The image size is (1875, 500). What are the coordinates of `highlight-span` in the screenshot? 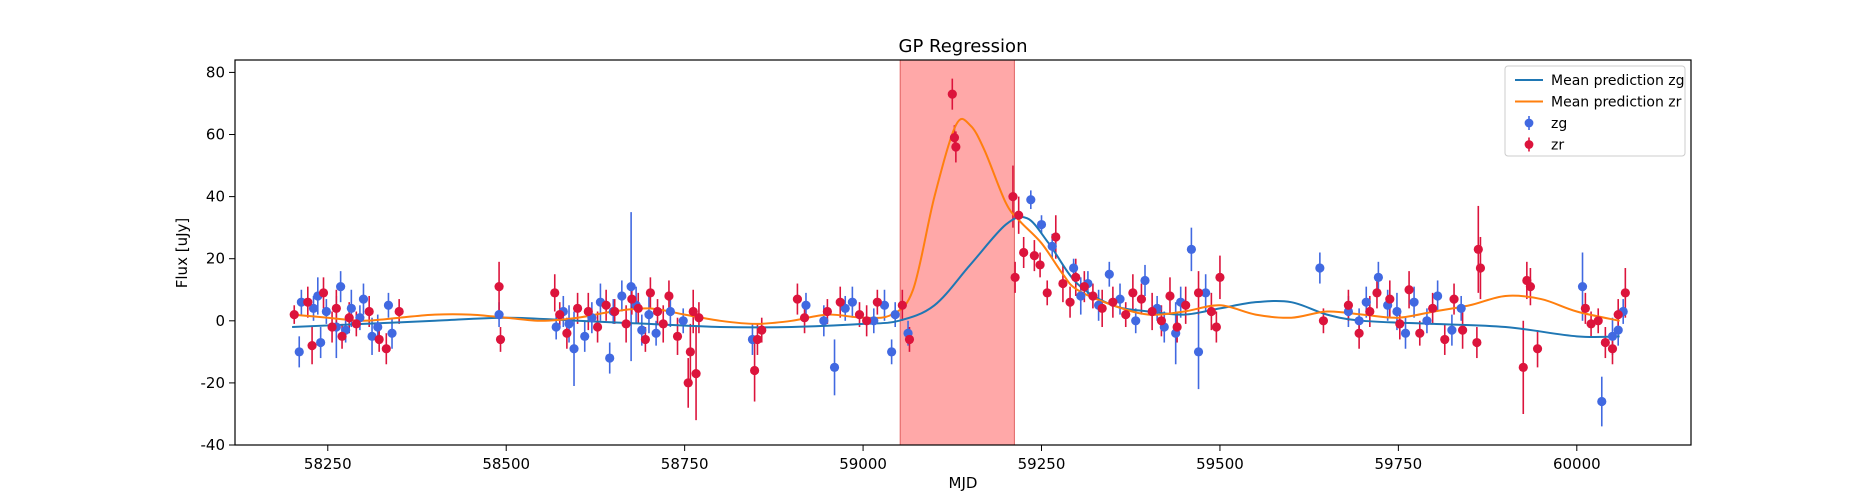 It's located at (957, 252).